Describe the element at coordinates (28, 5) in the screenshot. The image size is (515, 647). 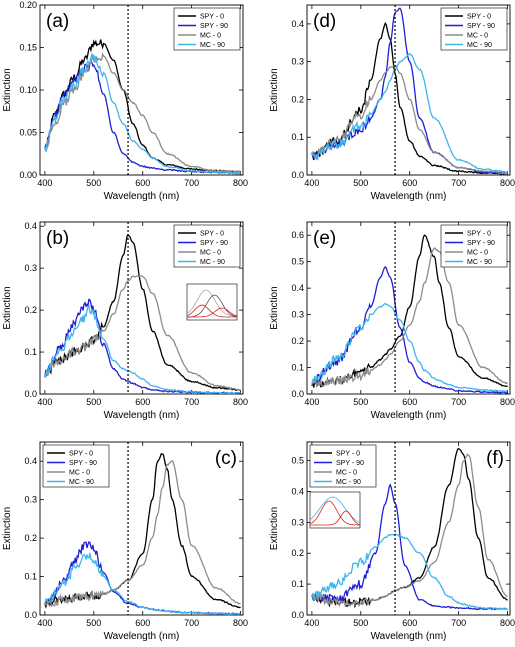
I see `y-tick-label: 0.20` at that location.